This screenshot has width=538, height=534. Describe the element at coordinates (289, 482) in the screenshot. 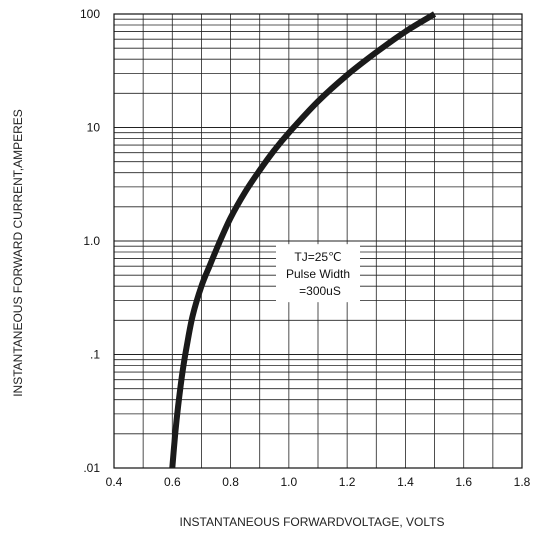

I see `x-tick-label: 1.0` at that location.